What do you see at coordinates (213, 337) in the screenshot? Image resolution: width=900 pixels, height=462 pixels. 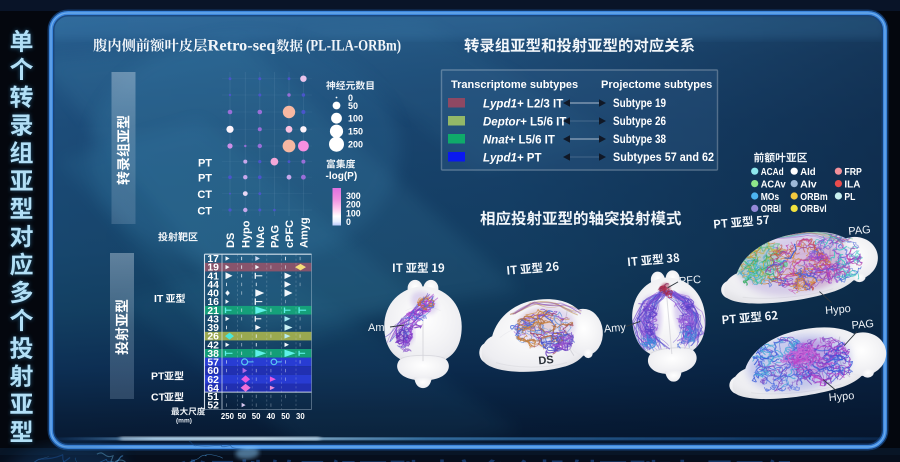 I see `svg-text: 26` at bounding box center [213, 337].